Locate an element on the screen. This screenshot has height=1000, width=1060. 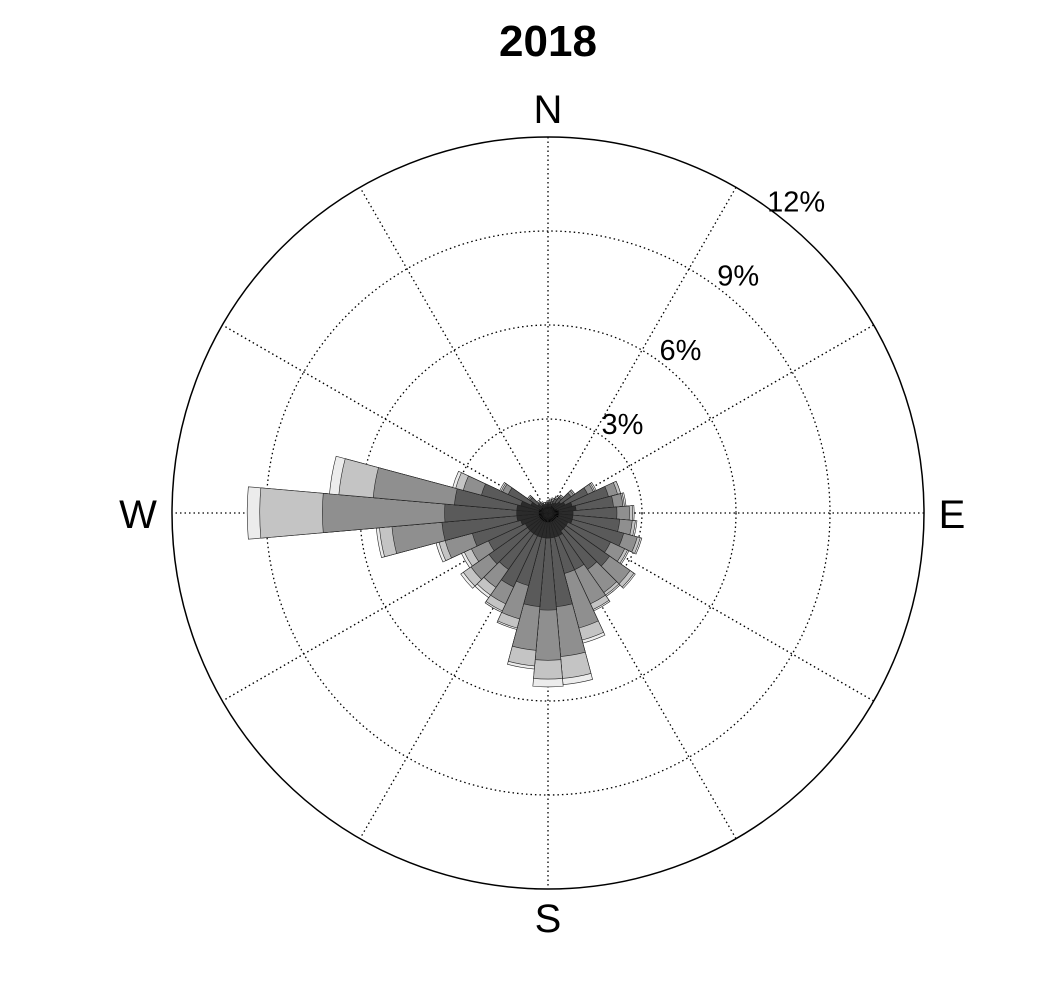
radial-tick-label: 6% is located at coordinates (680, 351).